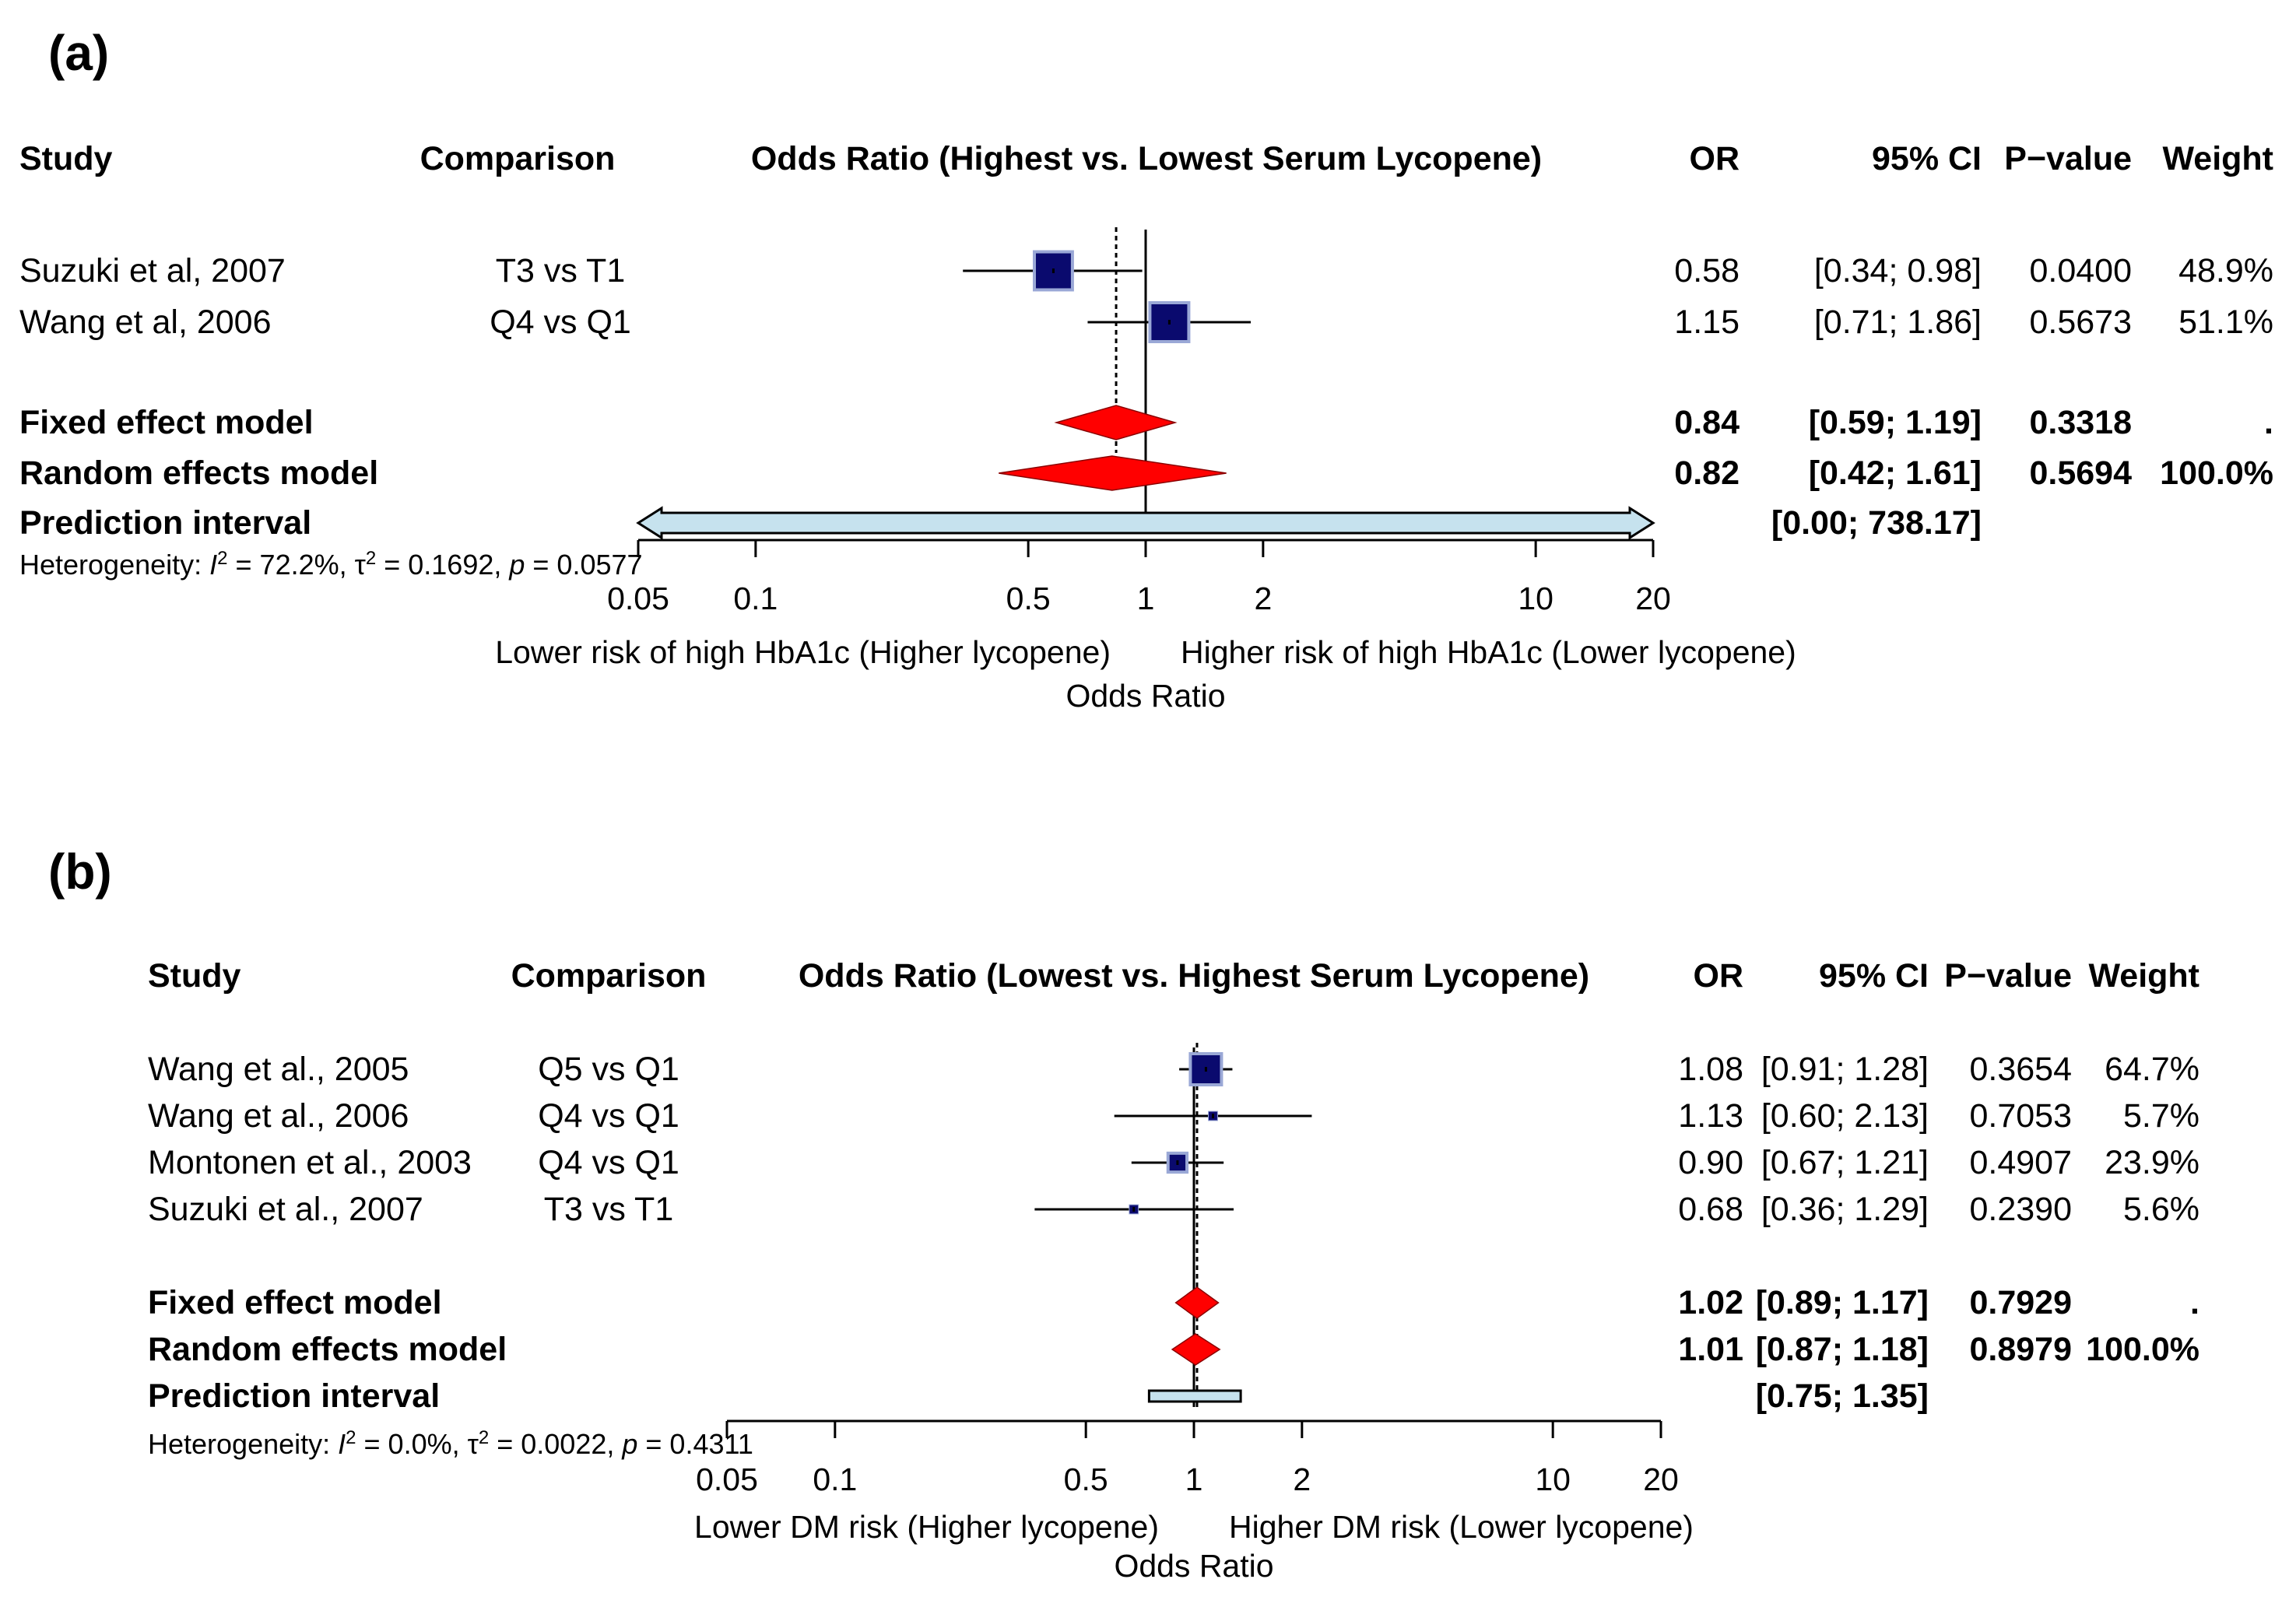 This screenshot has height=1600, width=2296. Describe the element at coordinates (835, 1479) in the screenshot. I see `x-tick-label: 0.1` at that location.